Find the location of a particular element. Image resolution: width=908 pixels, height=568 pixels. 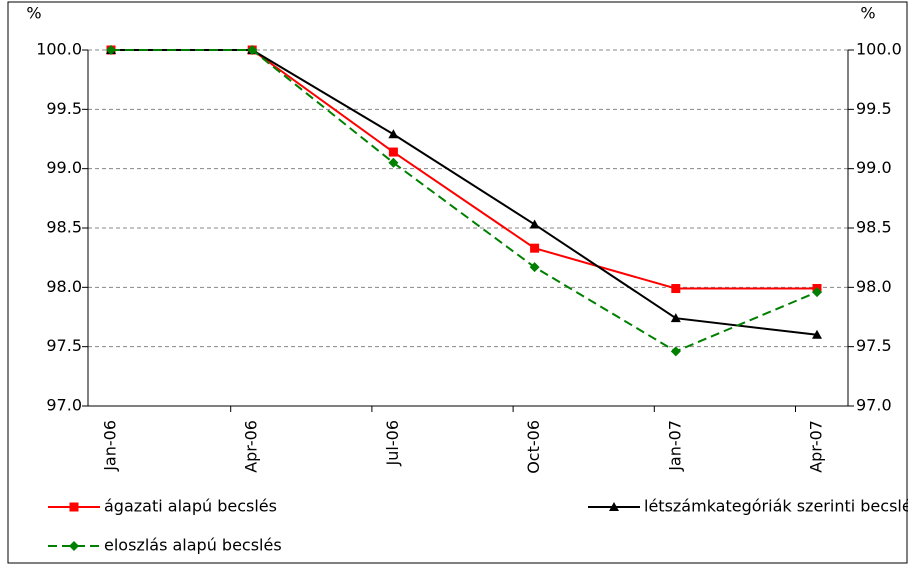

y2-tick-label: 99.5 is located at coordinates (874, 108).